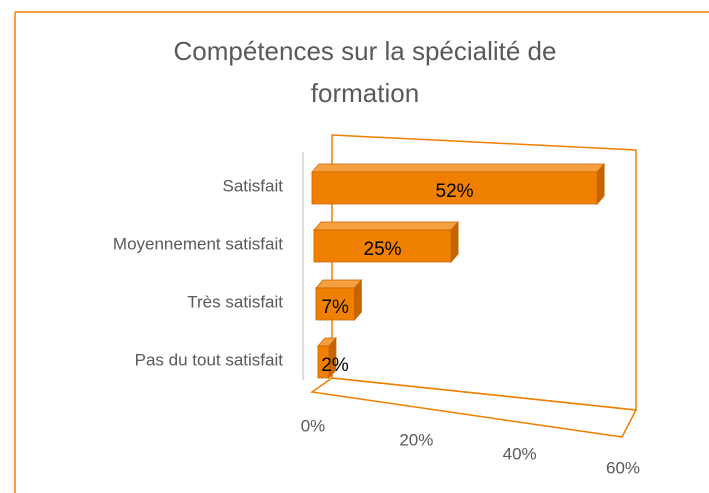  What do you see at coordinates (455, 191) in the screenshot?
I see `value-label: 52%` at bounding box center [455, 191].